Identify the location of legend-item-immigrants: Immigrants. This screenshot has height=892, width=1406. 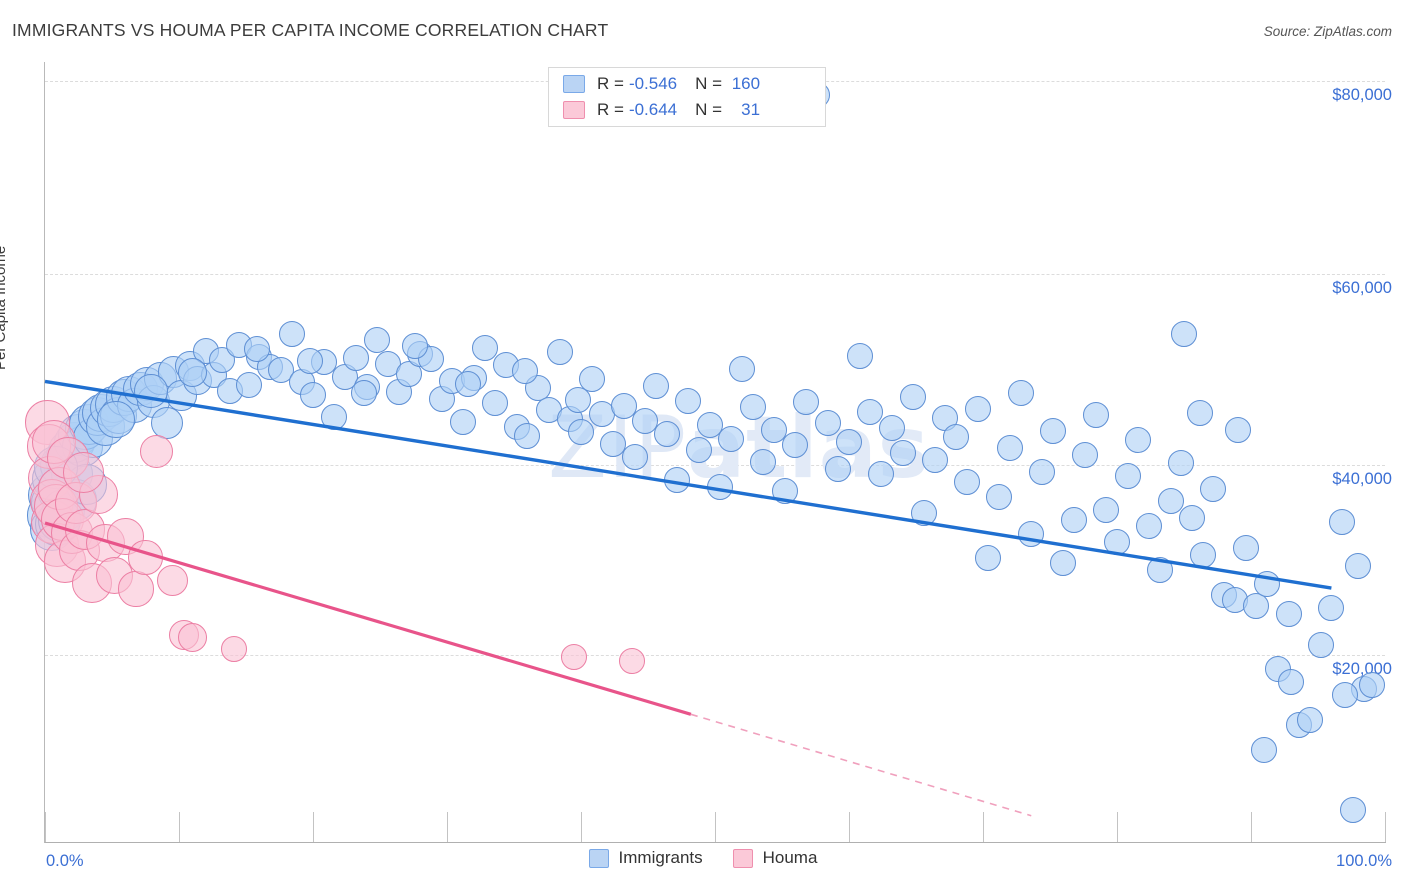
(645, 858).